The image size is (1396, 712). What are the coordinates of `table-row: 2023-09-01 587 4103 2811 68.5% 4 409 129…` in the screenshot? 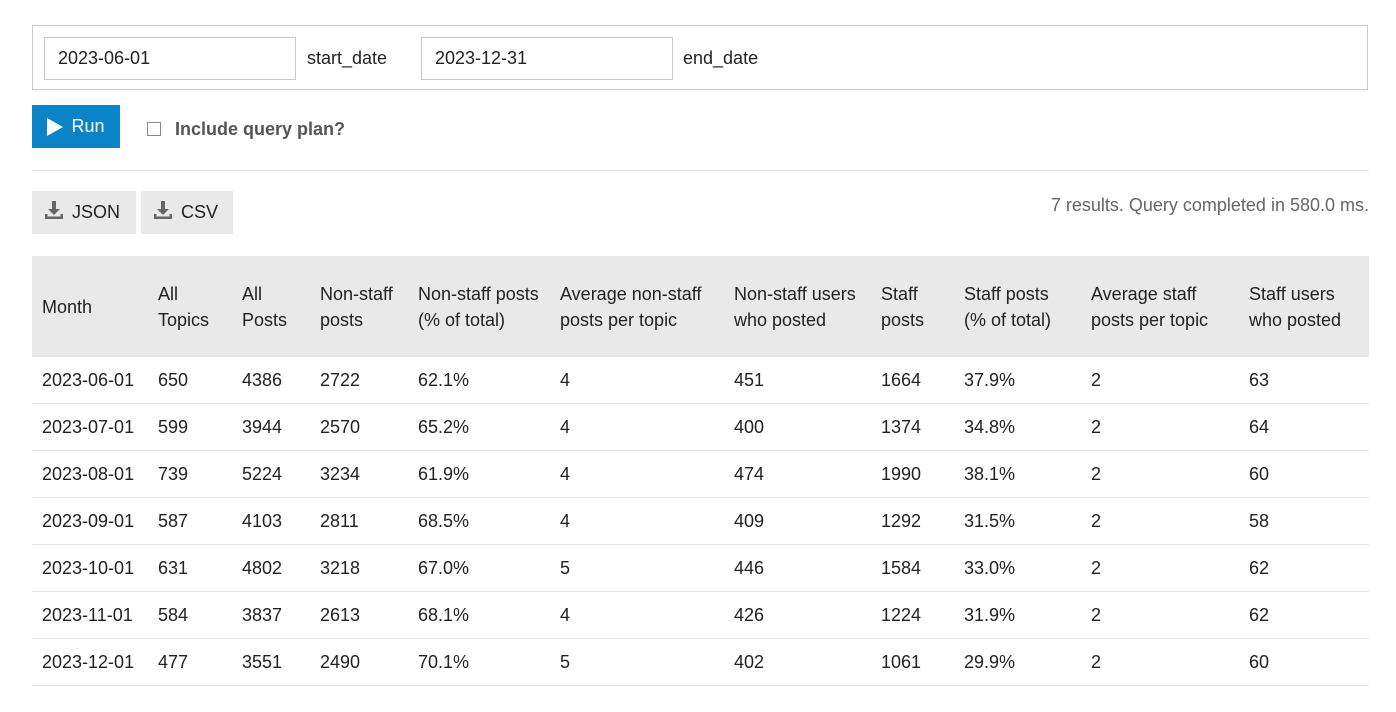 It's located at (700, 521).